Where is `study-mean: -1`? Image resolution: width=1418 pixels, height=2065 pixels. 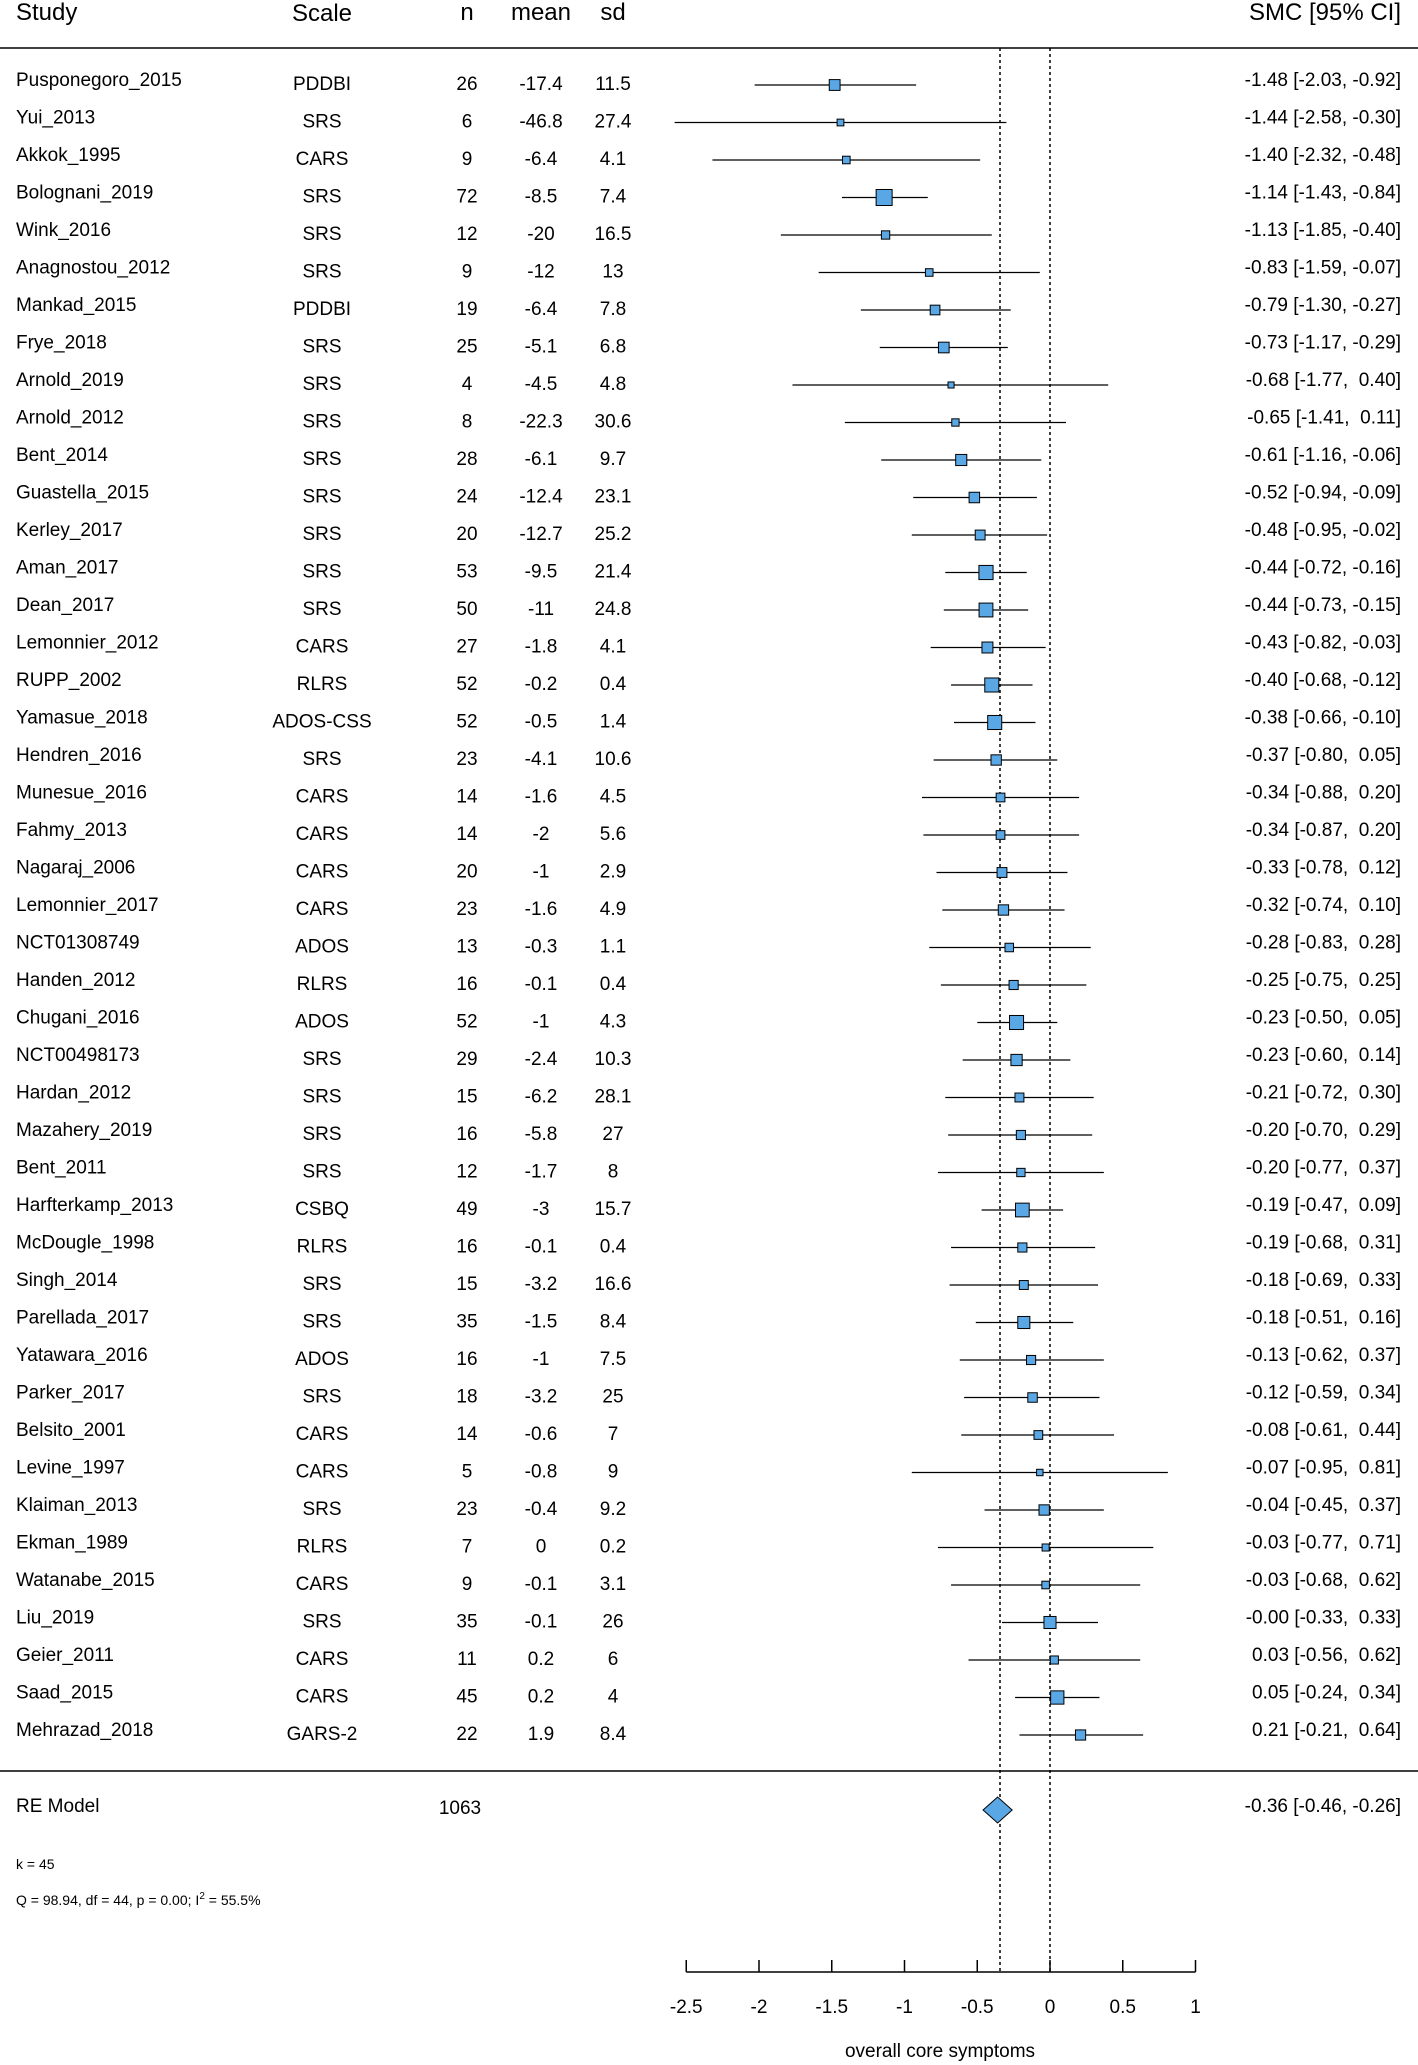 study-mean: -1 is located at coordinates (541, 1022).